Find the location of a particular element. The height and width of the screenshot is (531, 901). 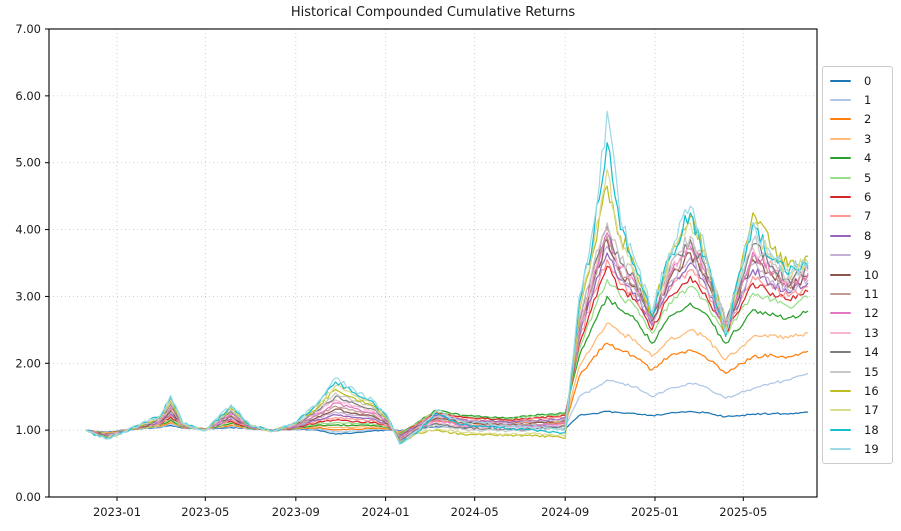

legend-label-19: 19 is located at coordinates (871, 449).